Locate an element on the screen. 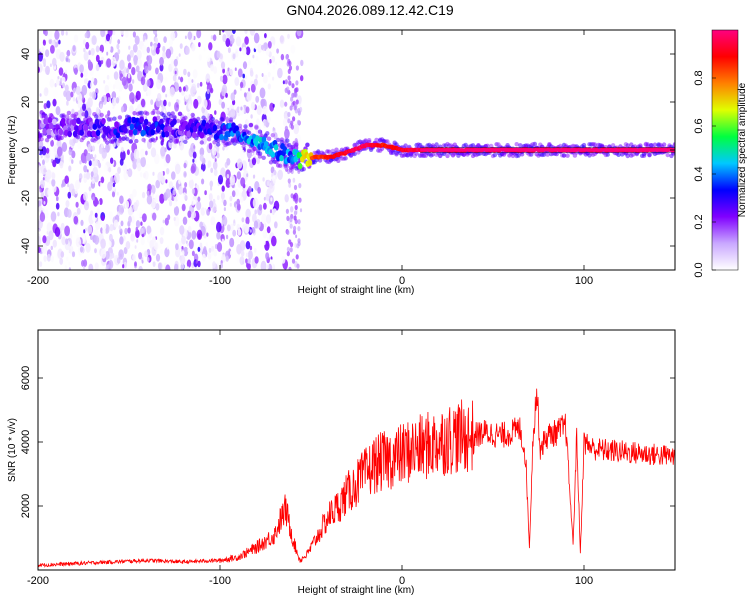 The image size is (750, 600). y-tick-label: 20 is located at coordinates (26, 102).